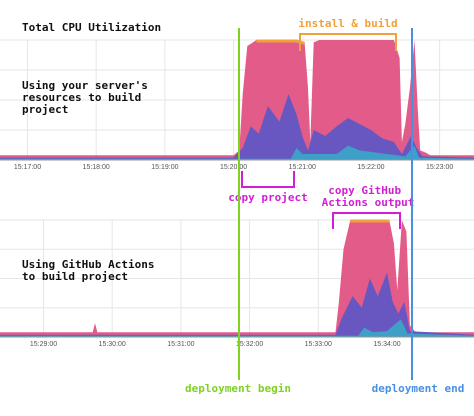 The image size is (474, 416). What do you see at coordinates (347, 23) in the screenshot?
I see `install-build-label: install & build` at bounding box center [347, 23].